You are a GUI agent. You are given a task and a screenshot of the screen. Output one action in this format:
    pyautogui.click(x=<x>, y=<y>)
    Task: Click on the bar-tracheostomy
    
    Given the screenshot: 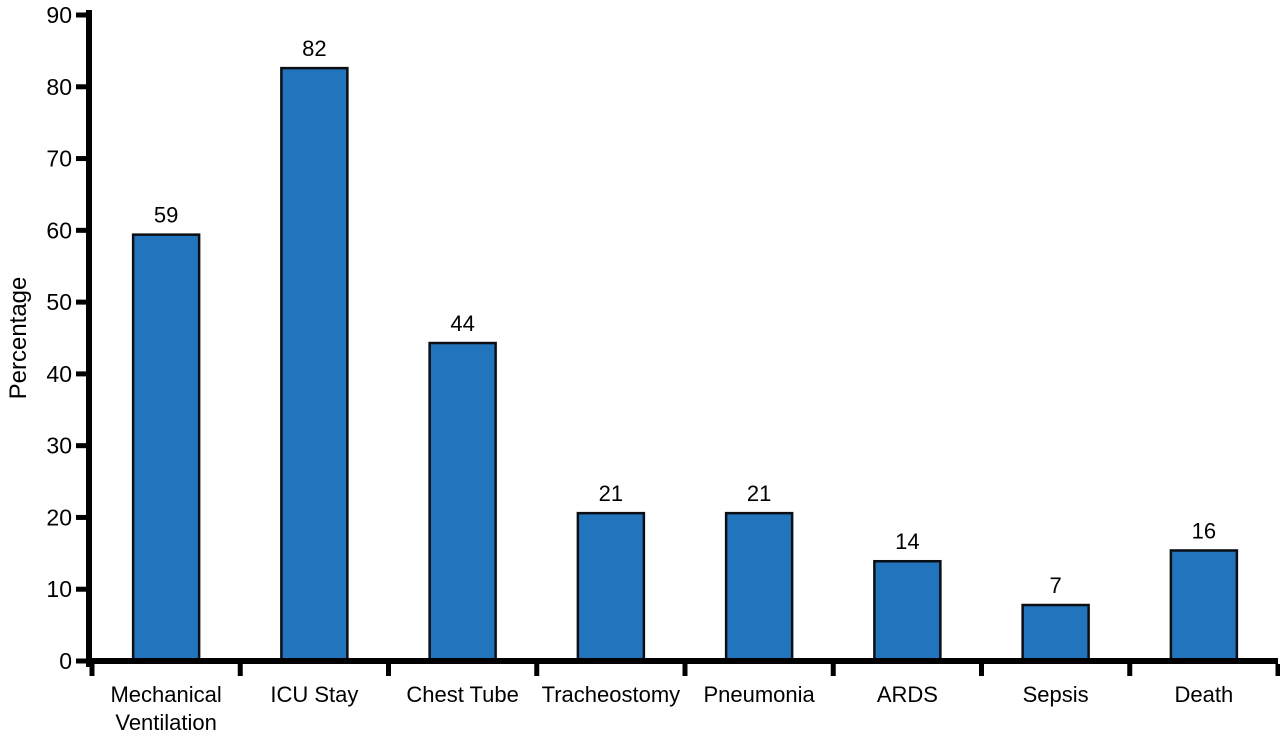 What is the action you would take?
    pyautogui.click(x=611, y=587)
    